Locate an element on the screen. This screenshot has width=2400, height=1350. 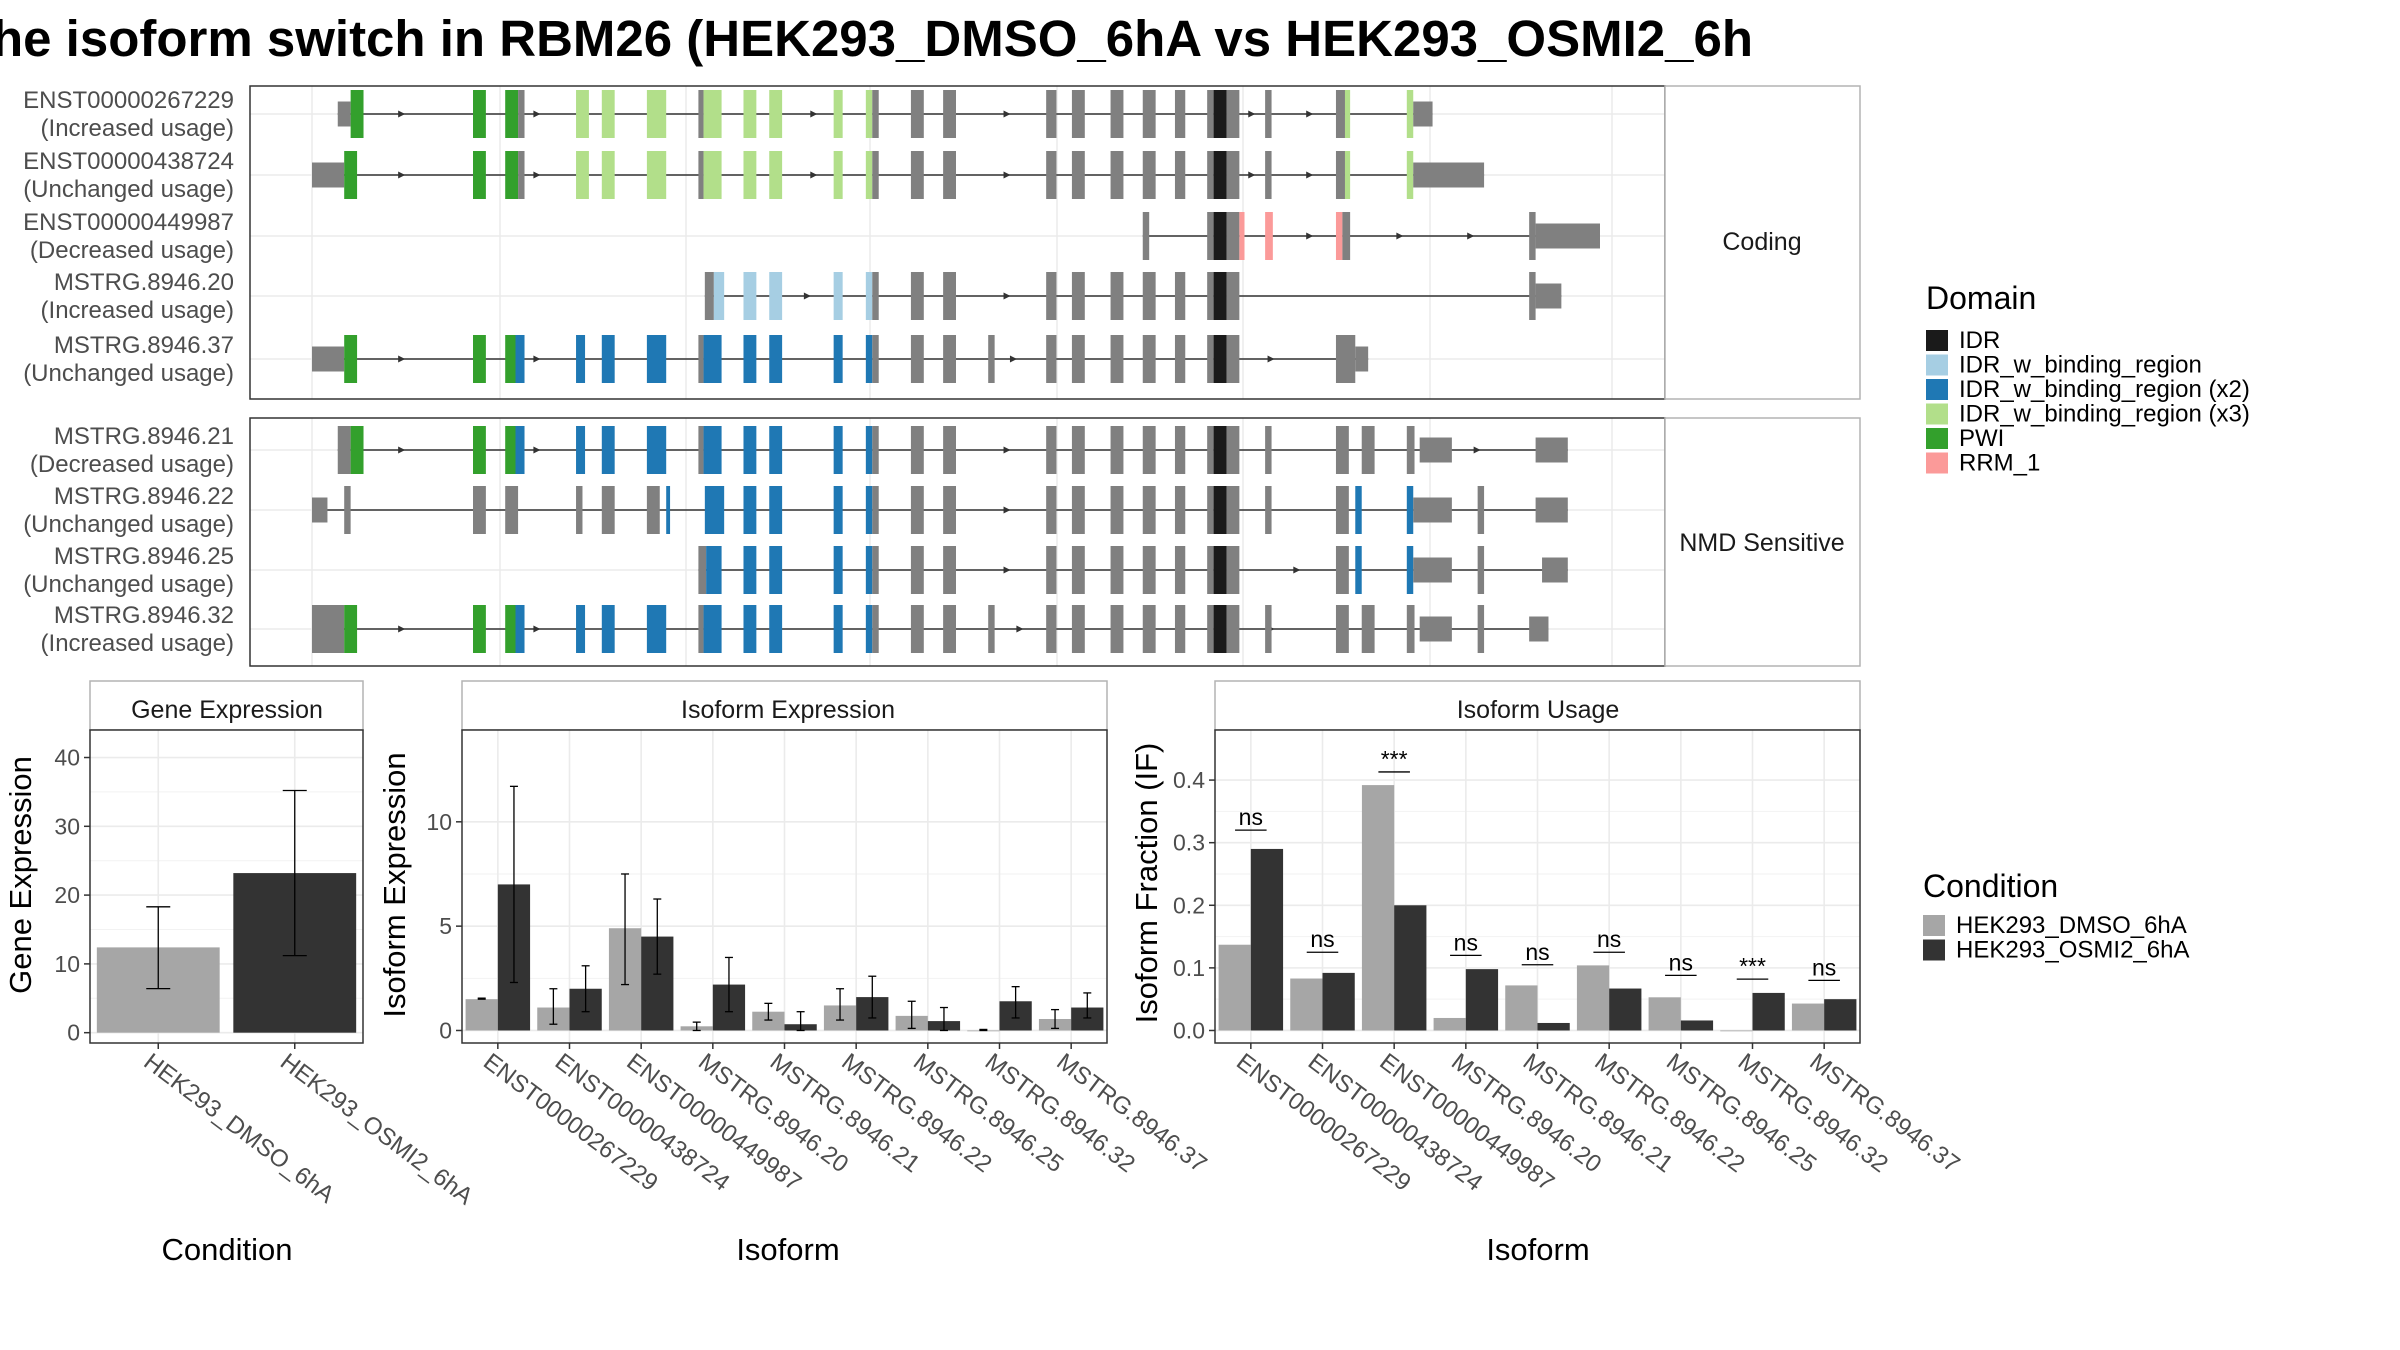
significance-label: ns is located at coordinates (1824, 967).